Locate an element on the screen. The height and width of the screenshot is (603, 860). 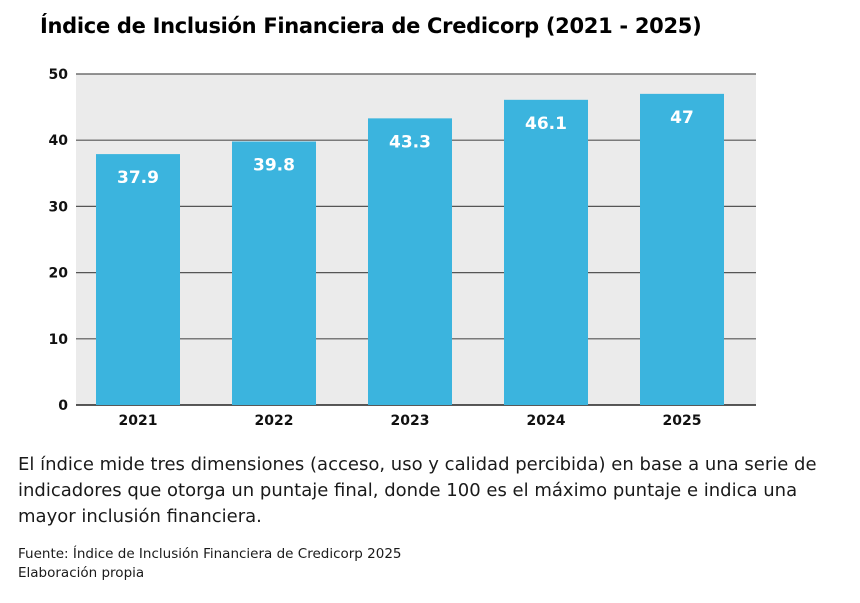
y-axis-tick-labels: 0 10 20 30 40 50 is located at coordinates (59, 240).